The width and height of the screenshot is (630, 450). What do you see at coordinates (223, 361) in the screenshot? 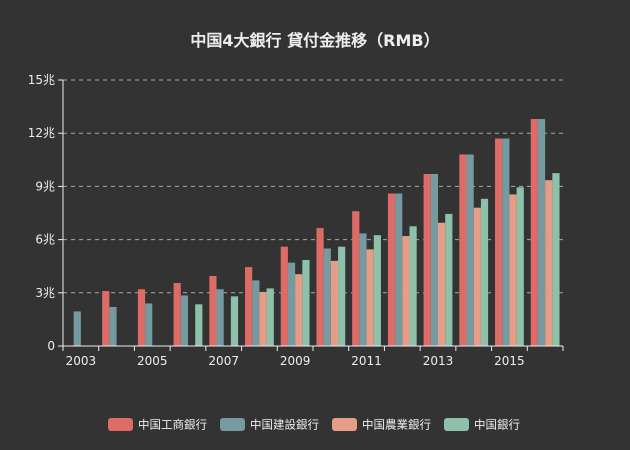
I see `x-tick-label: 2007` at bounding box center [223, 361].